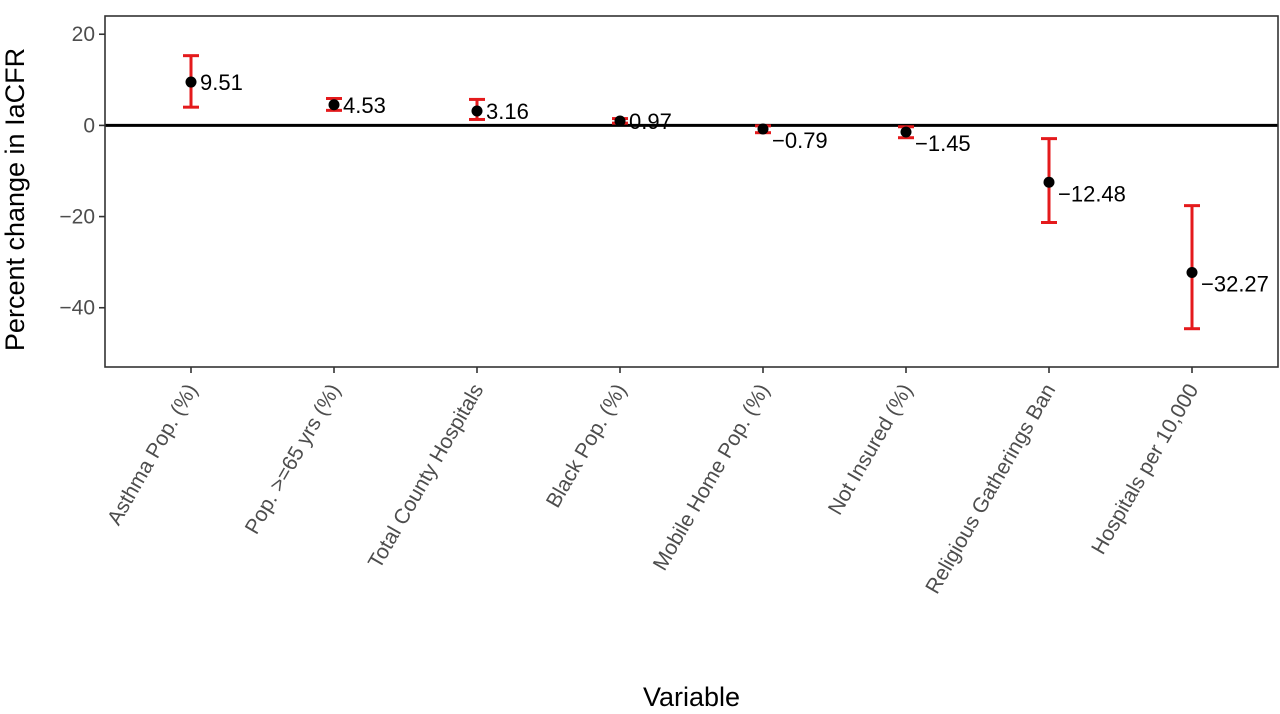 The image size is (1280, 714). I want to click on x-tick-label: Asthma Pop. (%), so click(152, 454).